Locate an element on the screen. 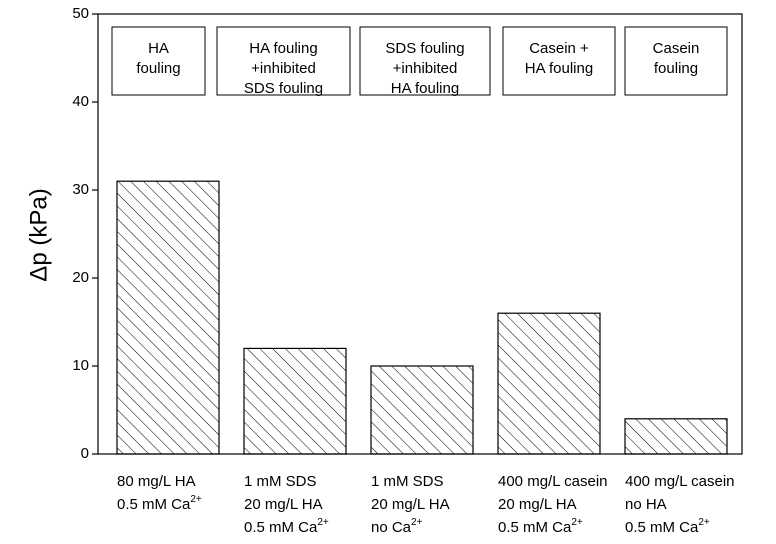  y-tick-label: 10 is located at coordinates (80, 365).